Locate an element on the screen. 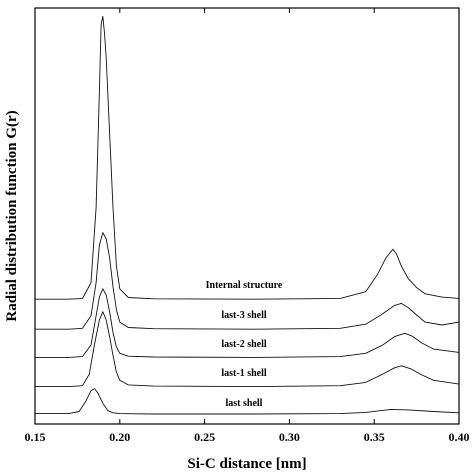 This screenshot has height=474, width=474. y-axis-label: Radial distribution function G(r) is located at coordinates (12, 215).